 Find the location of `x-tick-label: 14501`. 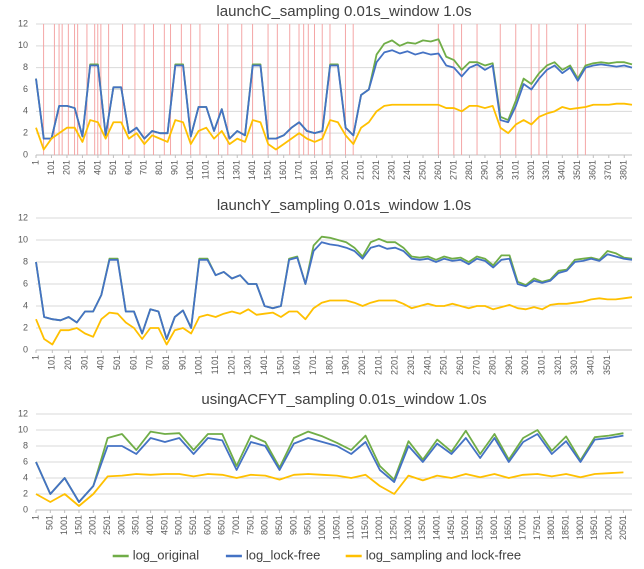

x-tick-label: 14501 is located at coordinates (451, 527).